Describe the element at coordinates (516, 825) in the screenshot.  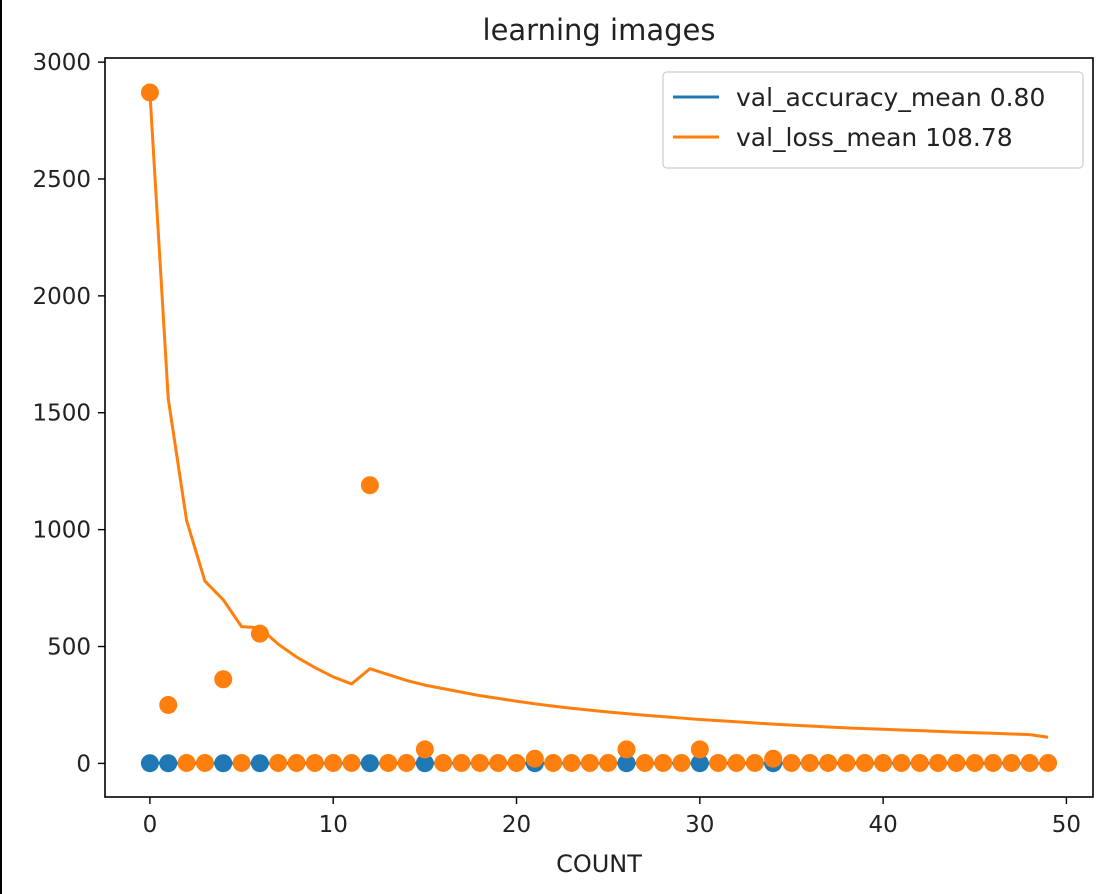
I see `x-tick-label: 20` at that location.